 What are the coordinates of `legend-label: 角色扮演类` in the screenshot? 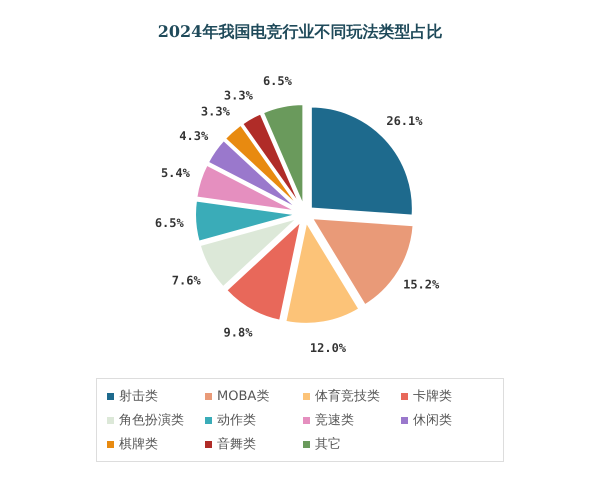 It's located at (151, 420).